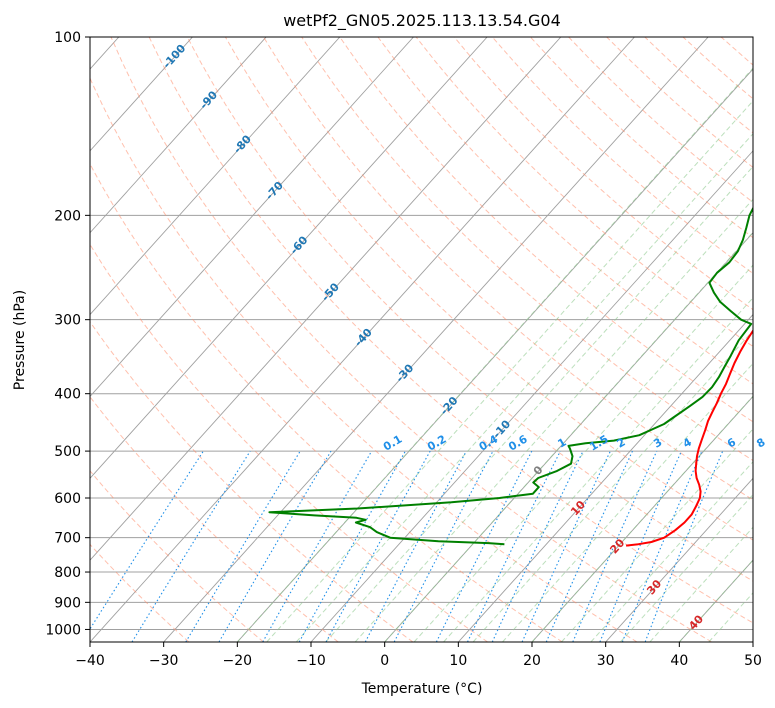  What do you see at coordinates (67, 499) in the screenshot?
I see `y-tick-label: 600` at bounding box center [67, 499].